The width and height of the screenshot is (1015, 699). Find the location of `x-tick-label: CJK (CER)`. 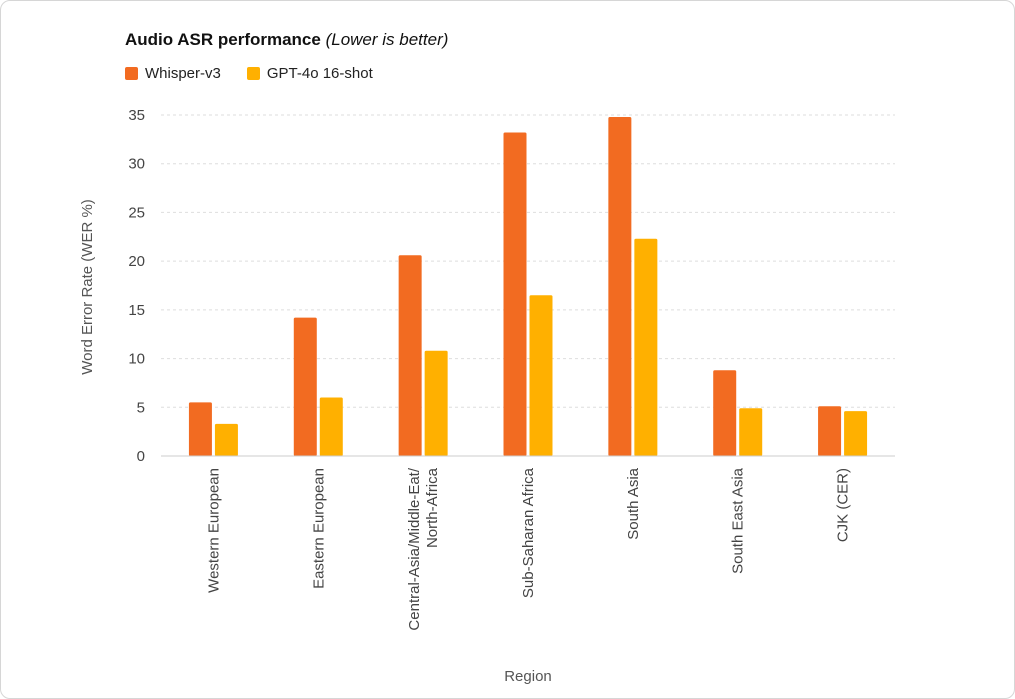

x-tick-label: CJK (CER) is located at coordinates (843, 505).